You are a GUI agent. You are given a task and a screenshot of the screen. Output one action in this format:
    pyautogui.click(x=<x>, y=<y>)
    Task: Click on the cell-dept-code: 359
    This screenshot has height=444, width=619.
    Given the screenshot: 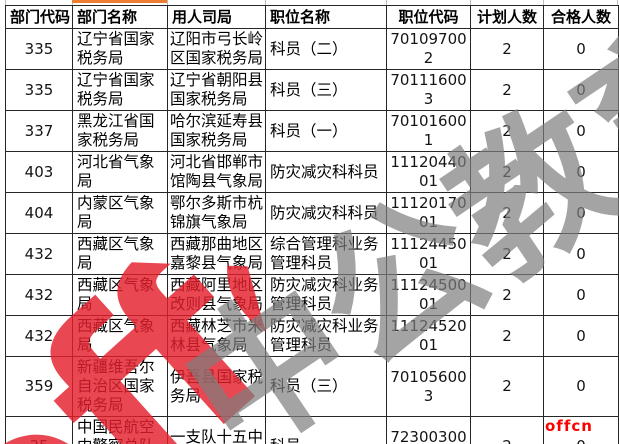 What is the action you would take?
    pyautogui.click(x=39, y=386)
    